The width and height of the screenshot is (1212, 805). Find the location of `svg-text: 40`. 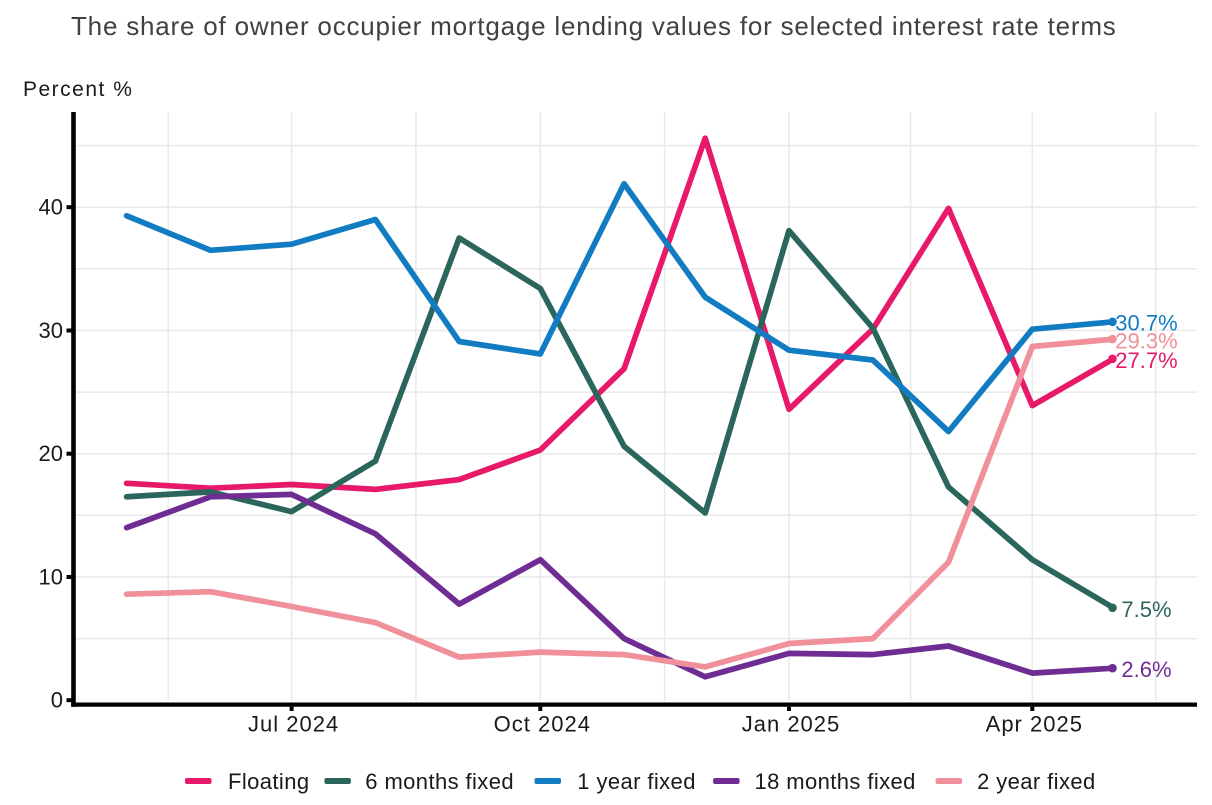

svg-text: 40 is located at coordinates (51, 207).